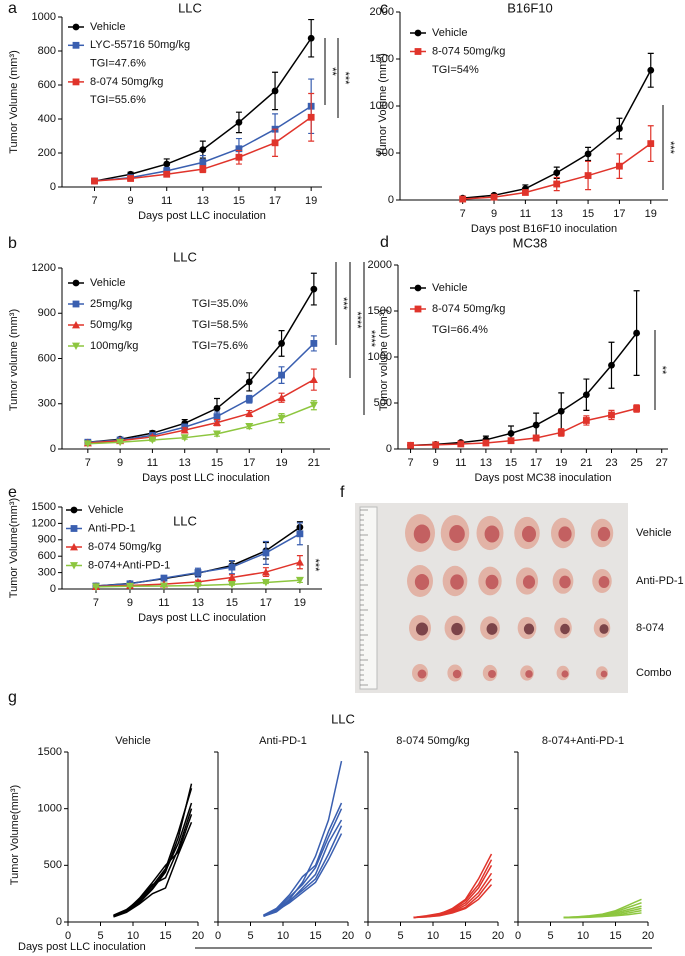 The width and height of the screenshot is (685, 956). Describe the element at coordinates (586, 463) in the screenshot. I see `x-tick-label: 21` at that location.